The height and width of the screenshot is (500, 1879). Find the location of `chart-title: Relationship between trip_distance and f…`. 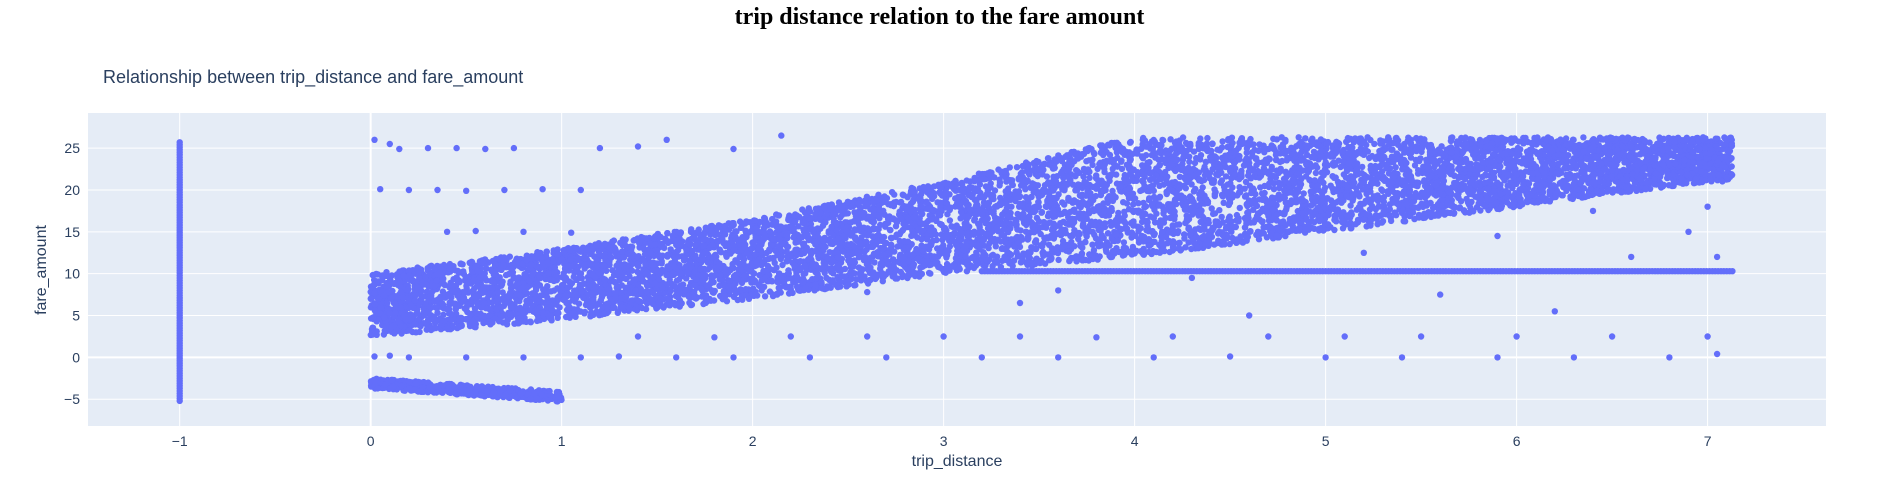

chart-title: Relationship between trip_distance and f… is located at coordinates (313, 77).